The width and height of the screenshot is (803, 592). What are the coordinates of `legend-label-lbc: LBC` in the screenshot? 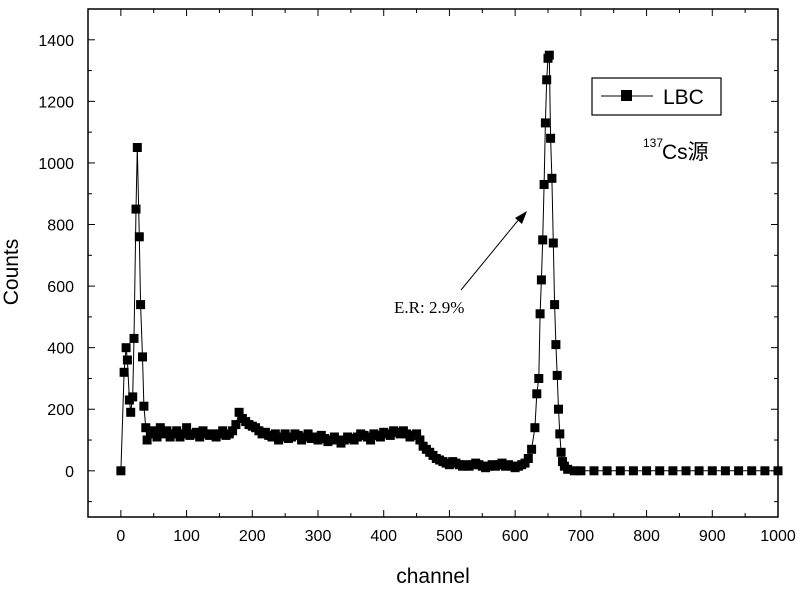 It's located at (683, 97).